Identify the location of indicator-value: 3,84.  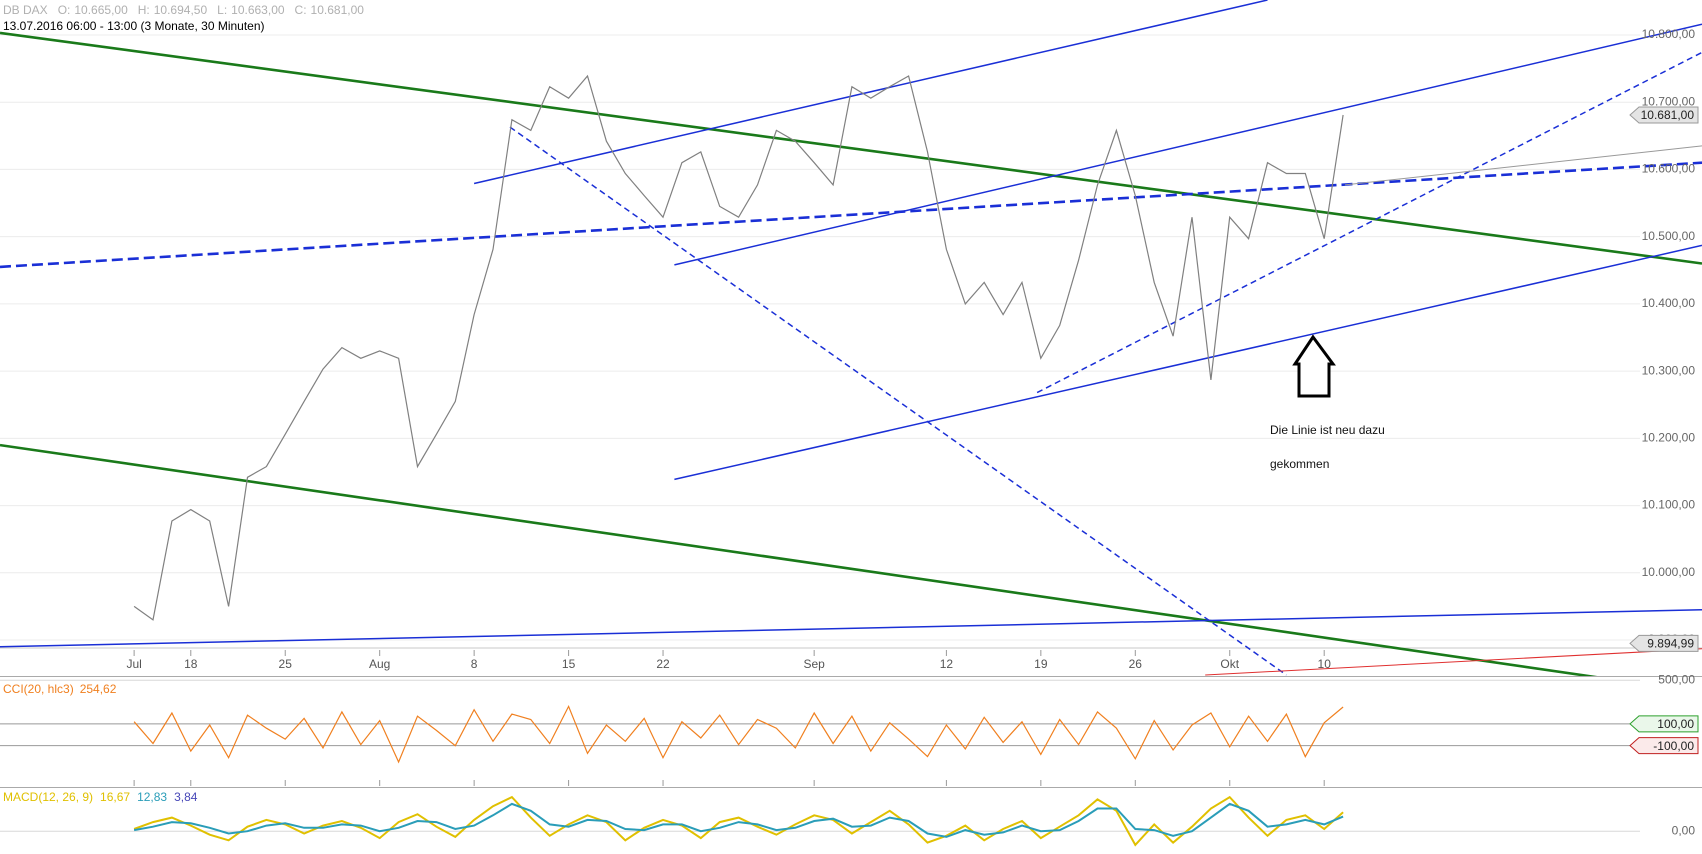
(186, 797).